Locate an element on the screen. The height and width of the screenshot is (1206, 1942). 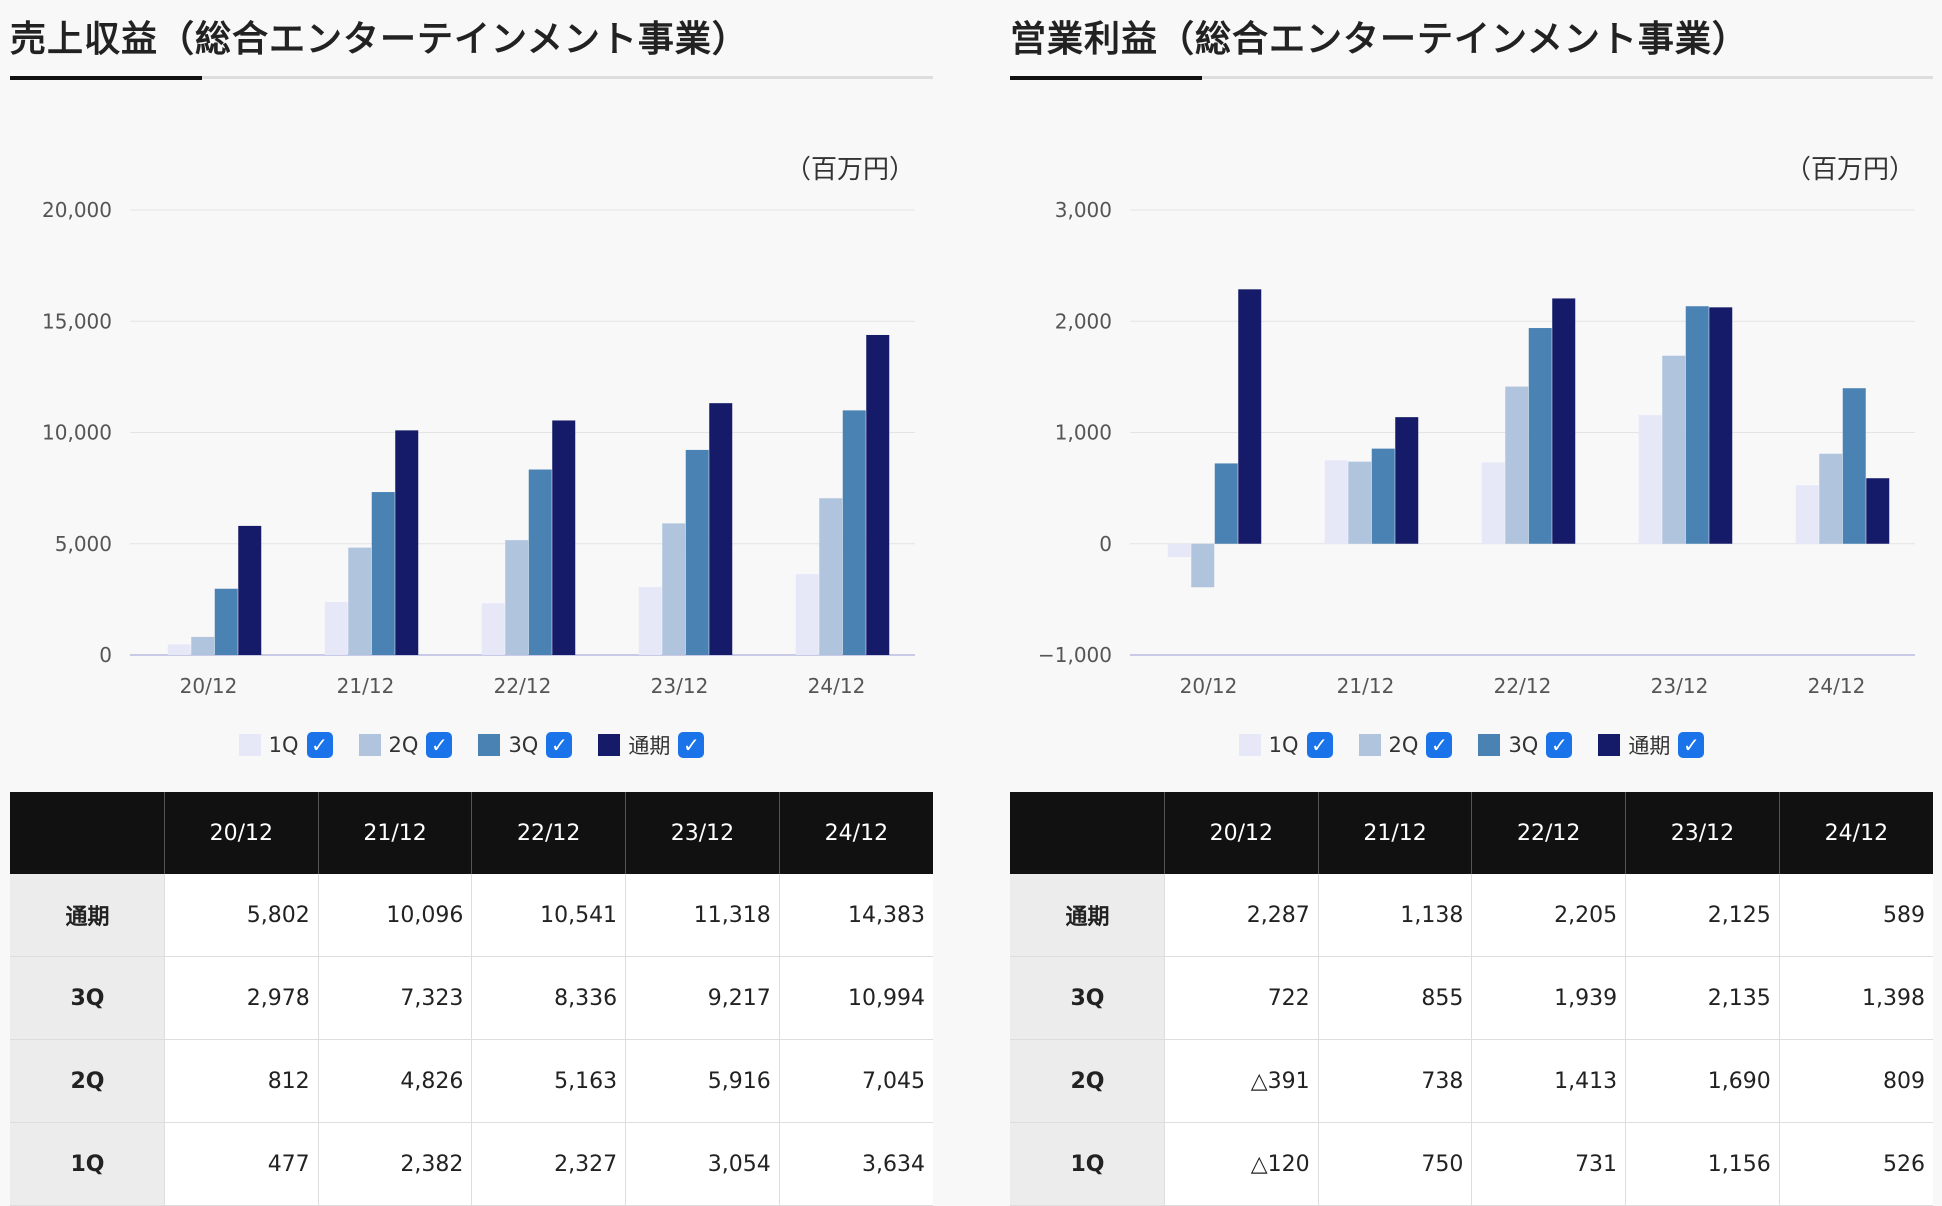
y-tick-label: −1,000 is located at coordinates (1075, 655).